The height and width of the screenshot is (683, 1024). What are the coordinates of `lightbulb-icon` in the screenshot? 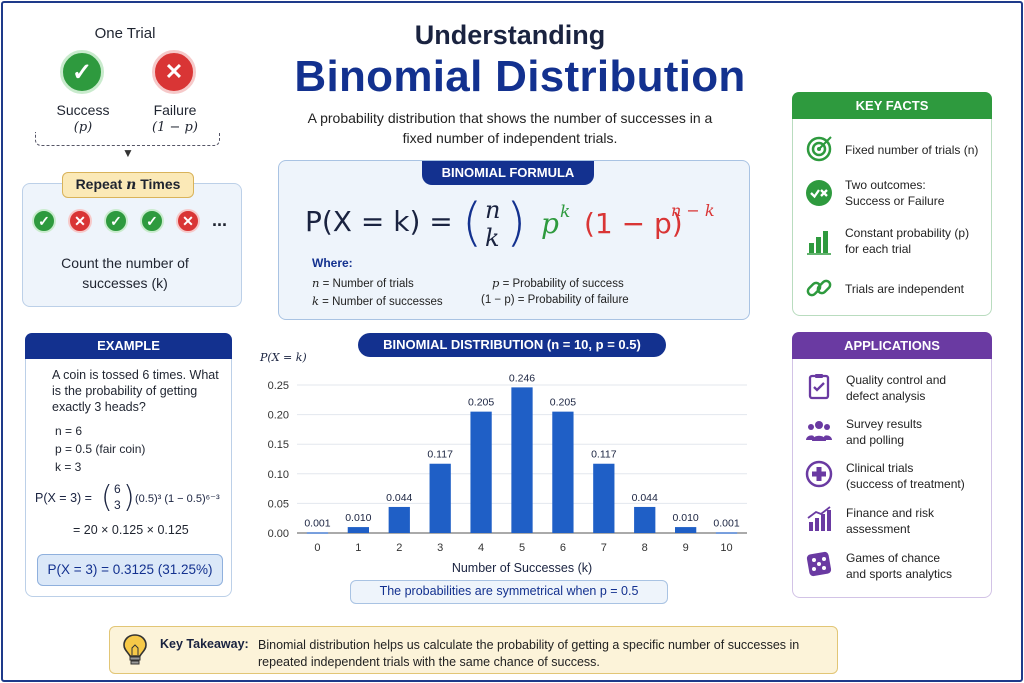 It's located at (135, 649).